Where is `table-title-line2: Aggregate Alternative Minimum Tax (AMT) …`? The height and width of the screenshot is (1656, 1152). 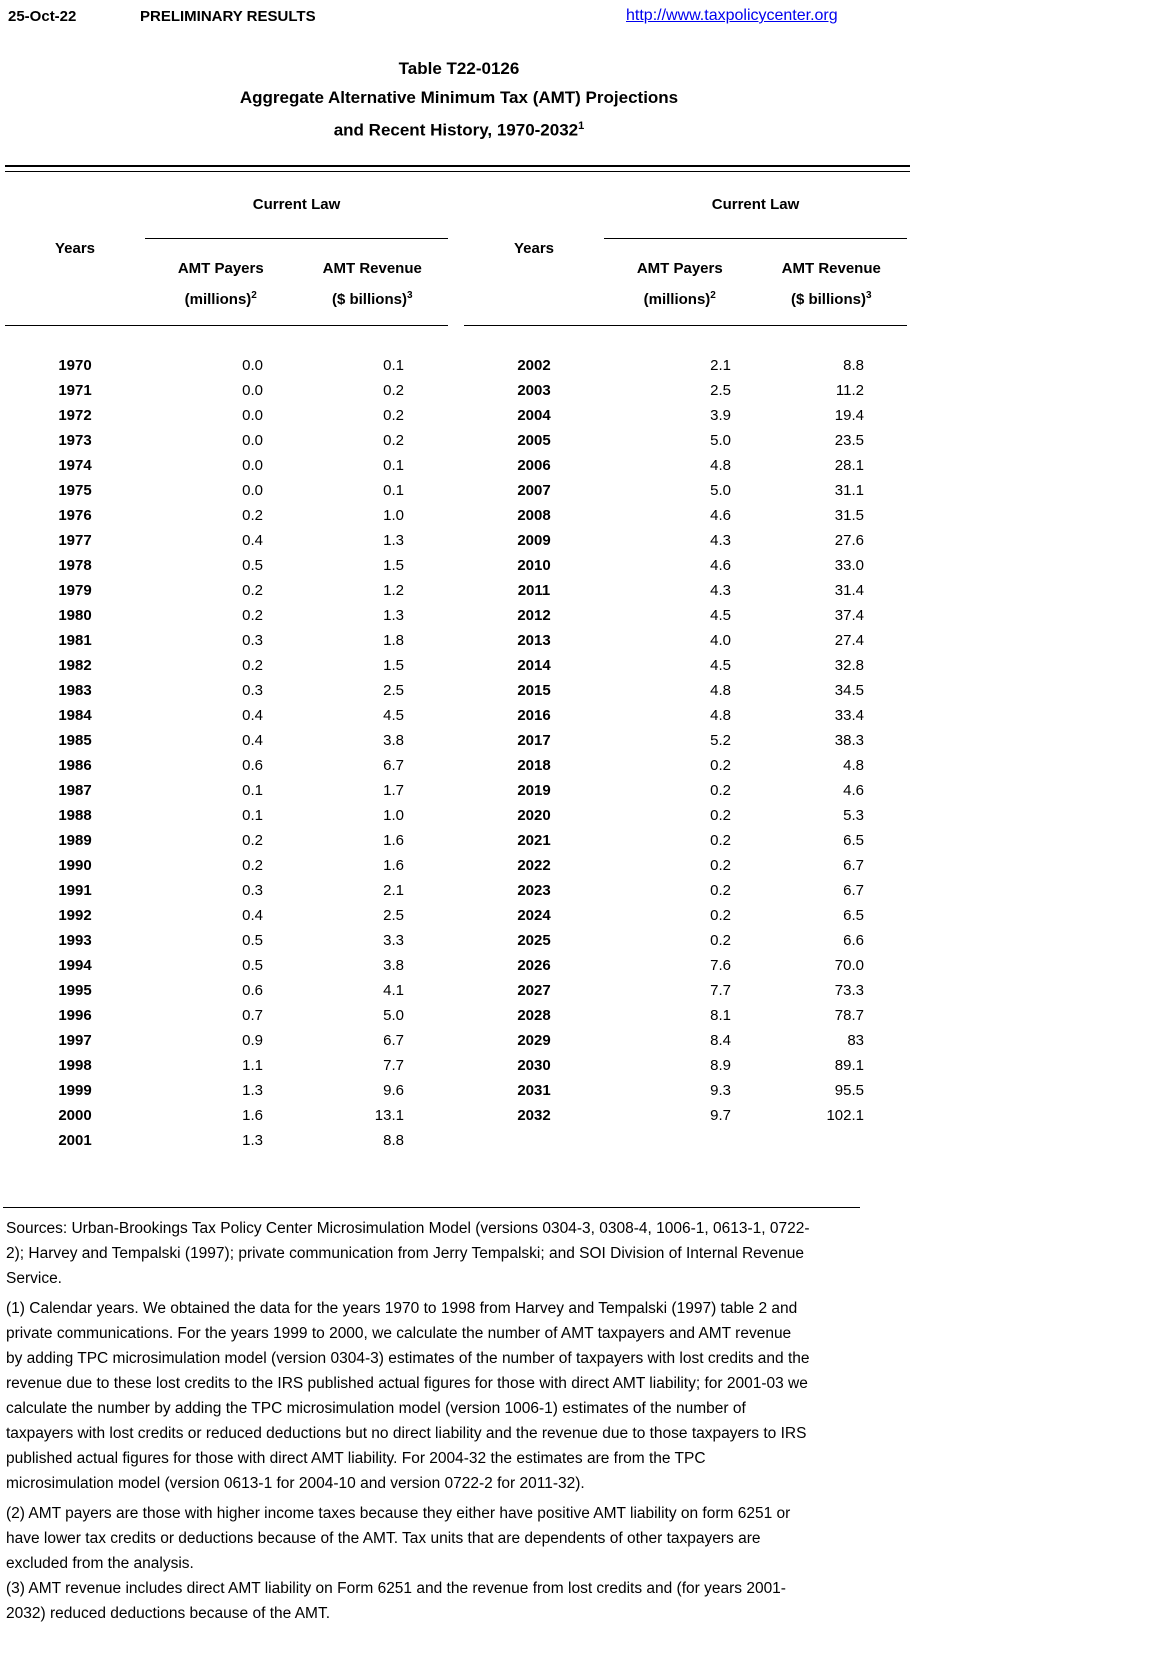 table-title-line2: Aggregate Alternative Minimum Tax (AMT) … is located at coordinates (459, 97).